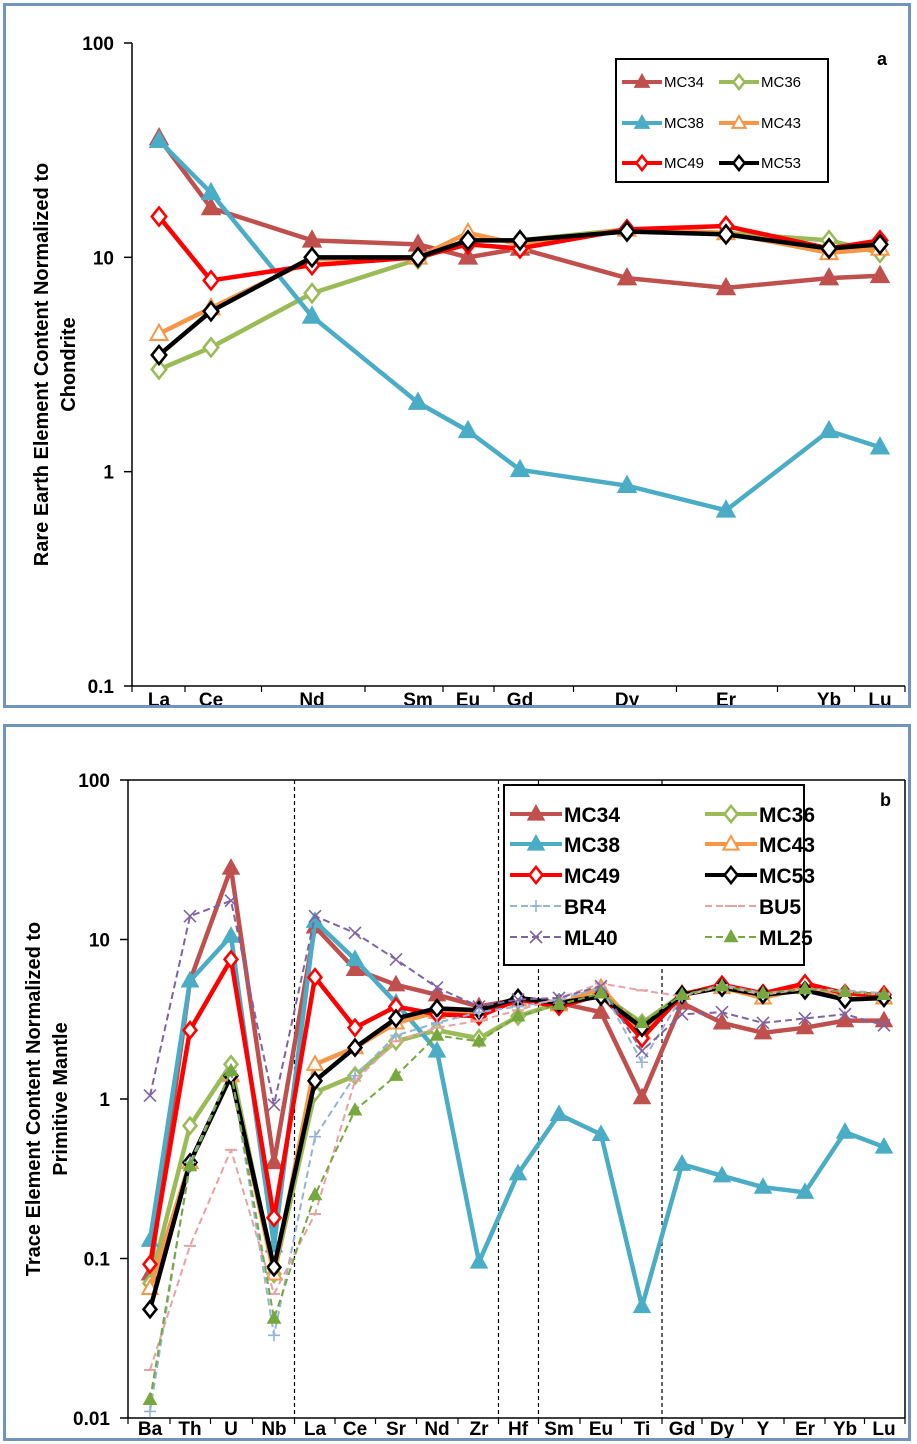  I want to click on x-tick-label: Ti, so click(642, 1428).